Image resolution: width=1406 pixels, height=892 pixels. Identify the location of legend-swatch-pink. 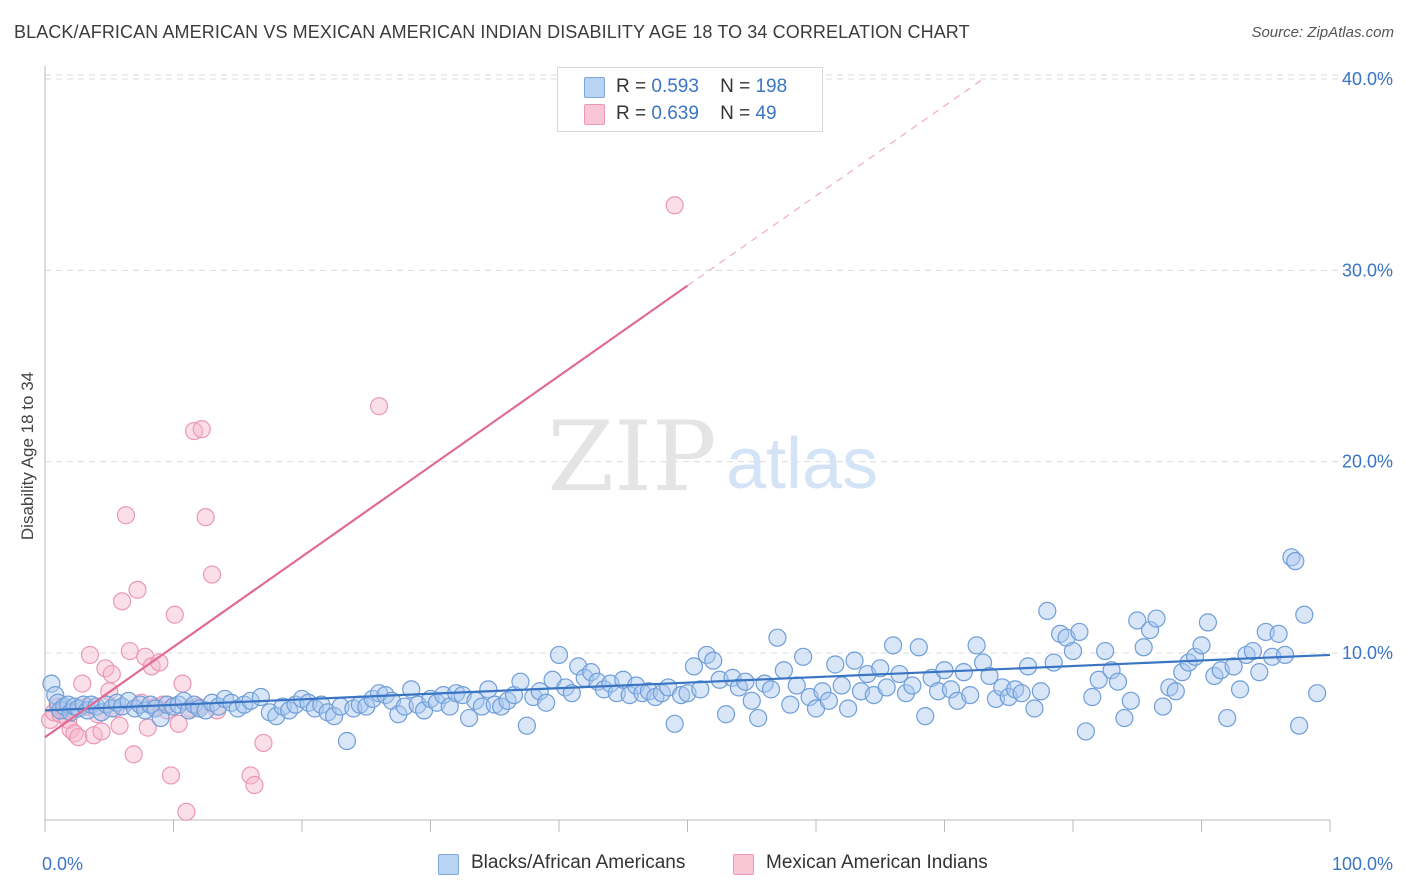
(594, 114).